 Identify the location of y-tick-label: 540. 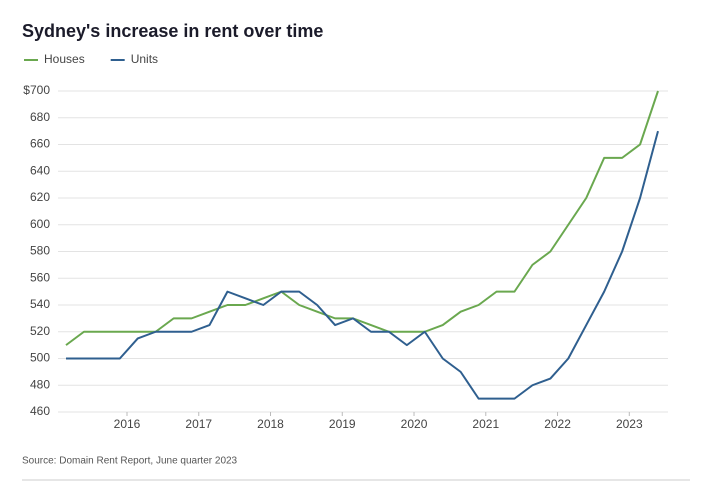
(40, 304).